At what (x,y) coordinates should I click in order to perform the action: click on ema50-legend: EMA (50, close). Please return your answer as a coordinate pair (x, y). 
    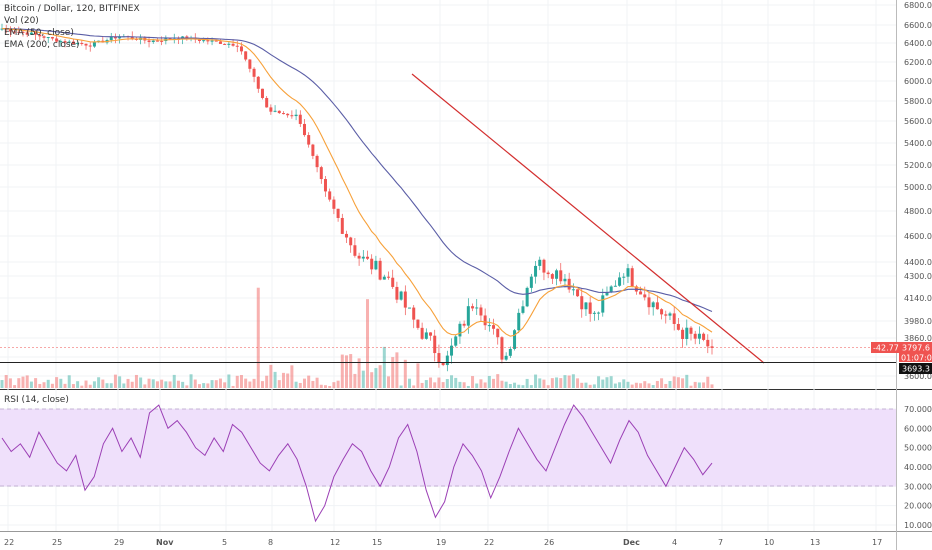
    Looking at the image, I should click on (39, 33).